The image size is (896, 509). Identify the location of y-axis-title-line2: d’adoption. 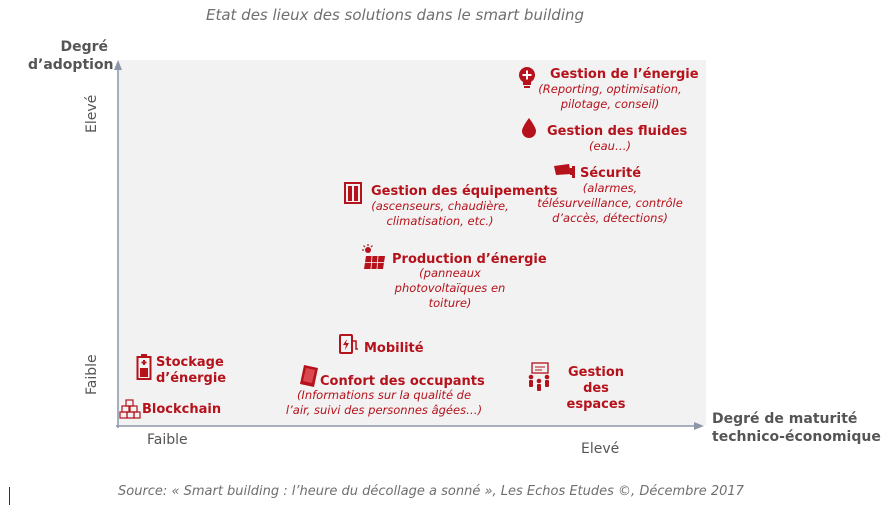
(71, 65).